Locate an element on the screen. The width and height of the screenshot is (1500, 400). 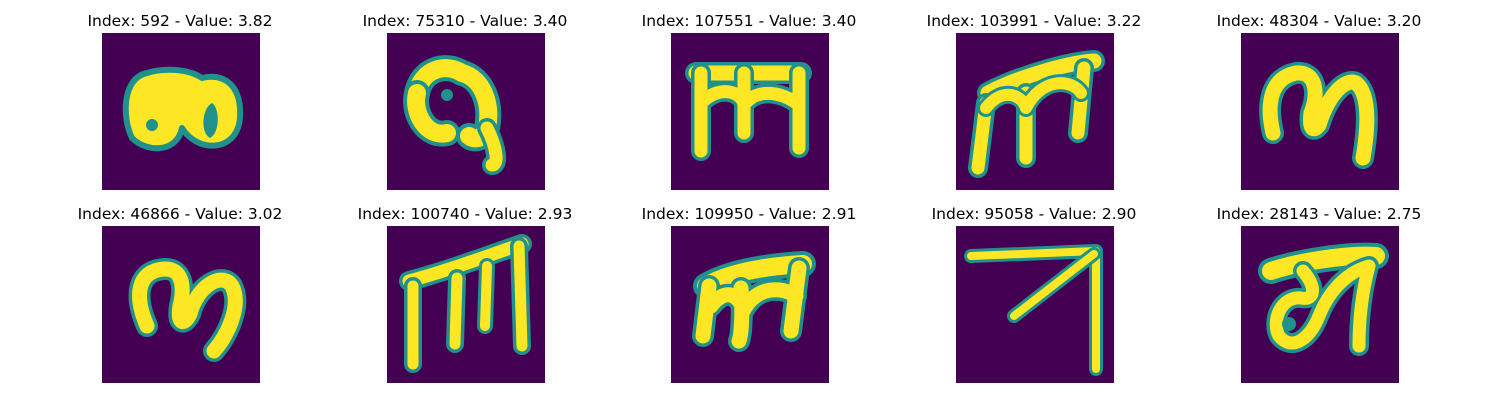
panel-title: Index: 75310 - Value: 3.40 is located at coordinates (465, 21).